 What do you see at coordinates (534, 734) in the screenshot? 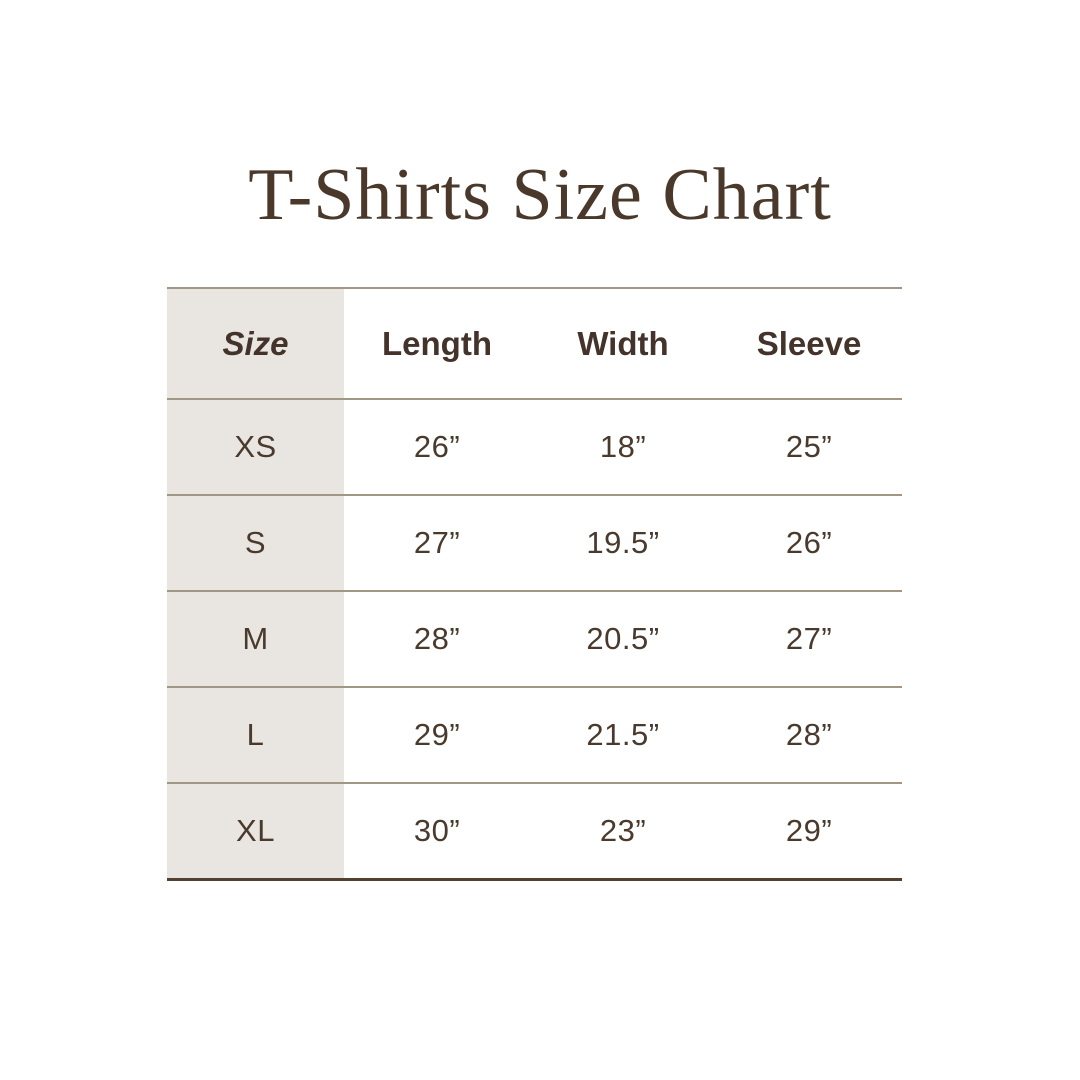
I see `table-row: L 29” 21.5” 28”` at bounding box center [534, 734].